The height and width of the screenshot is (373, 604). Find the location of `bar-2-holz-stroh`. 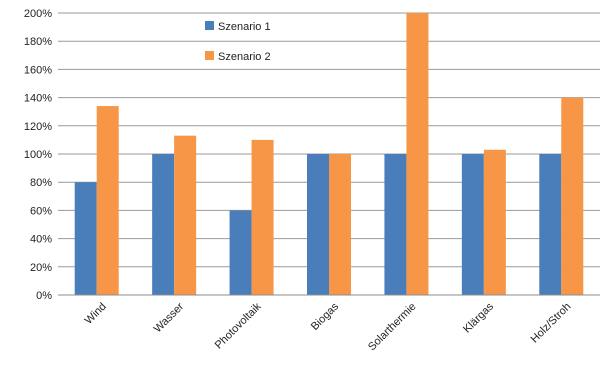

bar-2-holz-stroh is located at coordinates (572, 196).